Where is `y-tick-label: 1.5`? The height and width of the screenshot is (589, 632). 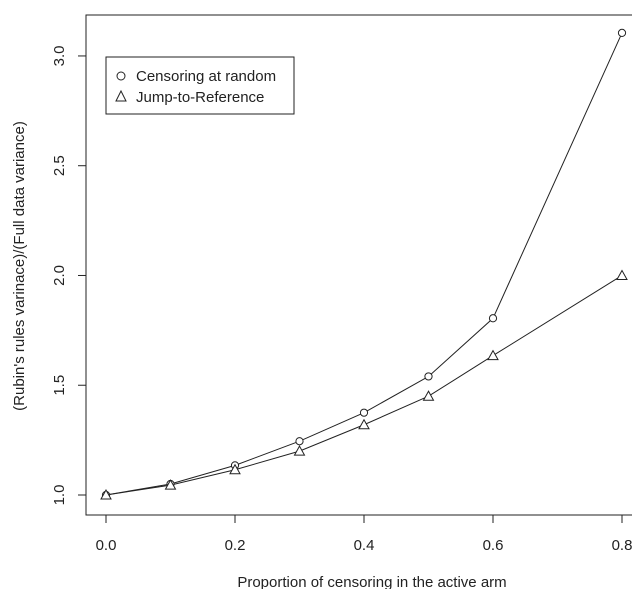 y-tick-label: 1.5 is located at coordinates (59, 385).